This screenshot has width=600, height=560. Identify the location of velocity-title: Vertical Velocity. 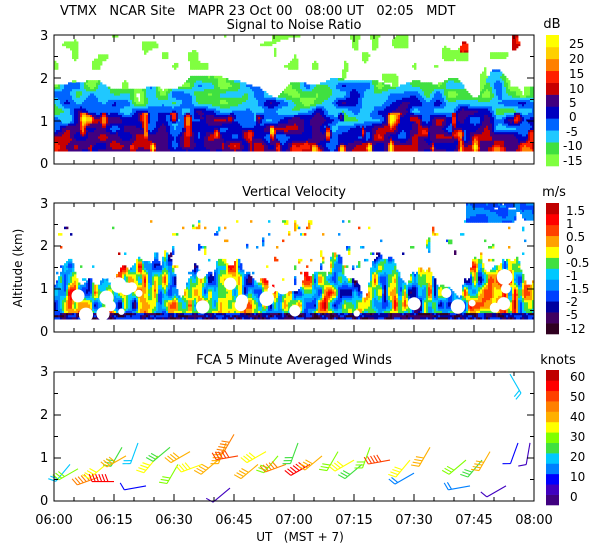
(294, 192).